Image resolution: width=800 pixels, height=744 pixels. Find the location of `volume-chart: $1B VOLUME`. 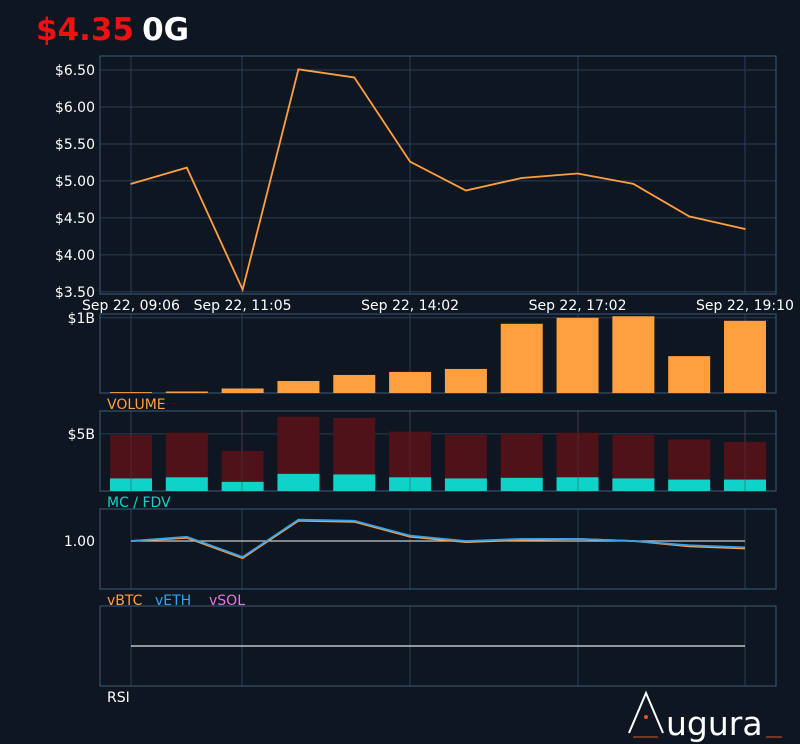

volume-chart: $1B VOLUME is located at coordinates (422, 362).